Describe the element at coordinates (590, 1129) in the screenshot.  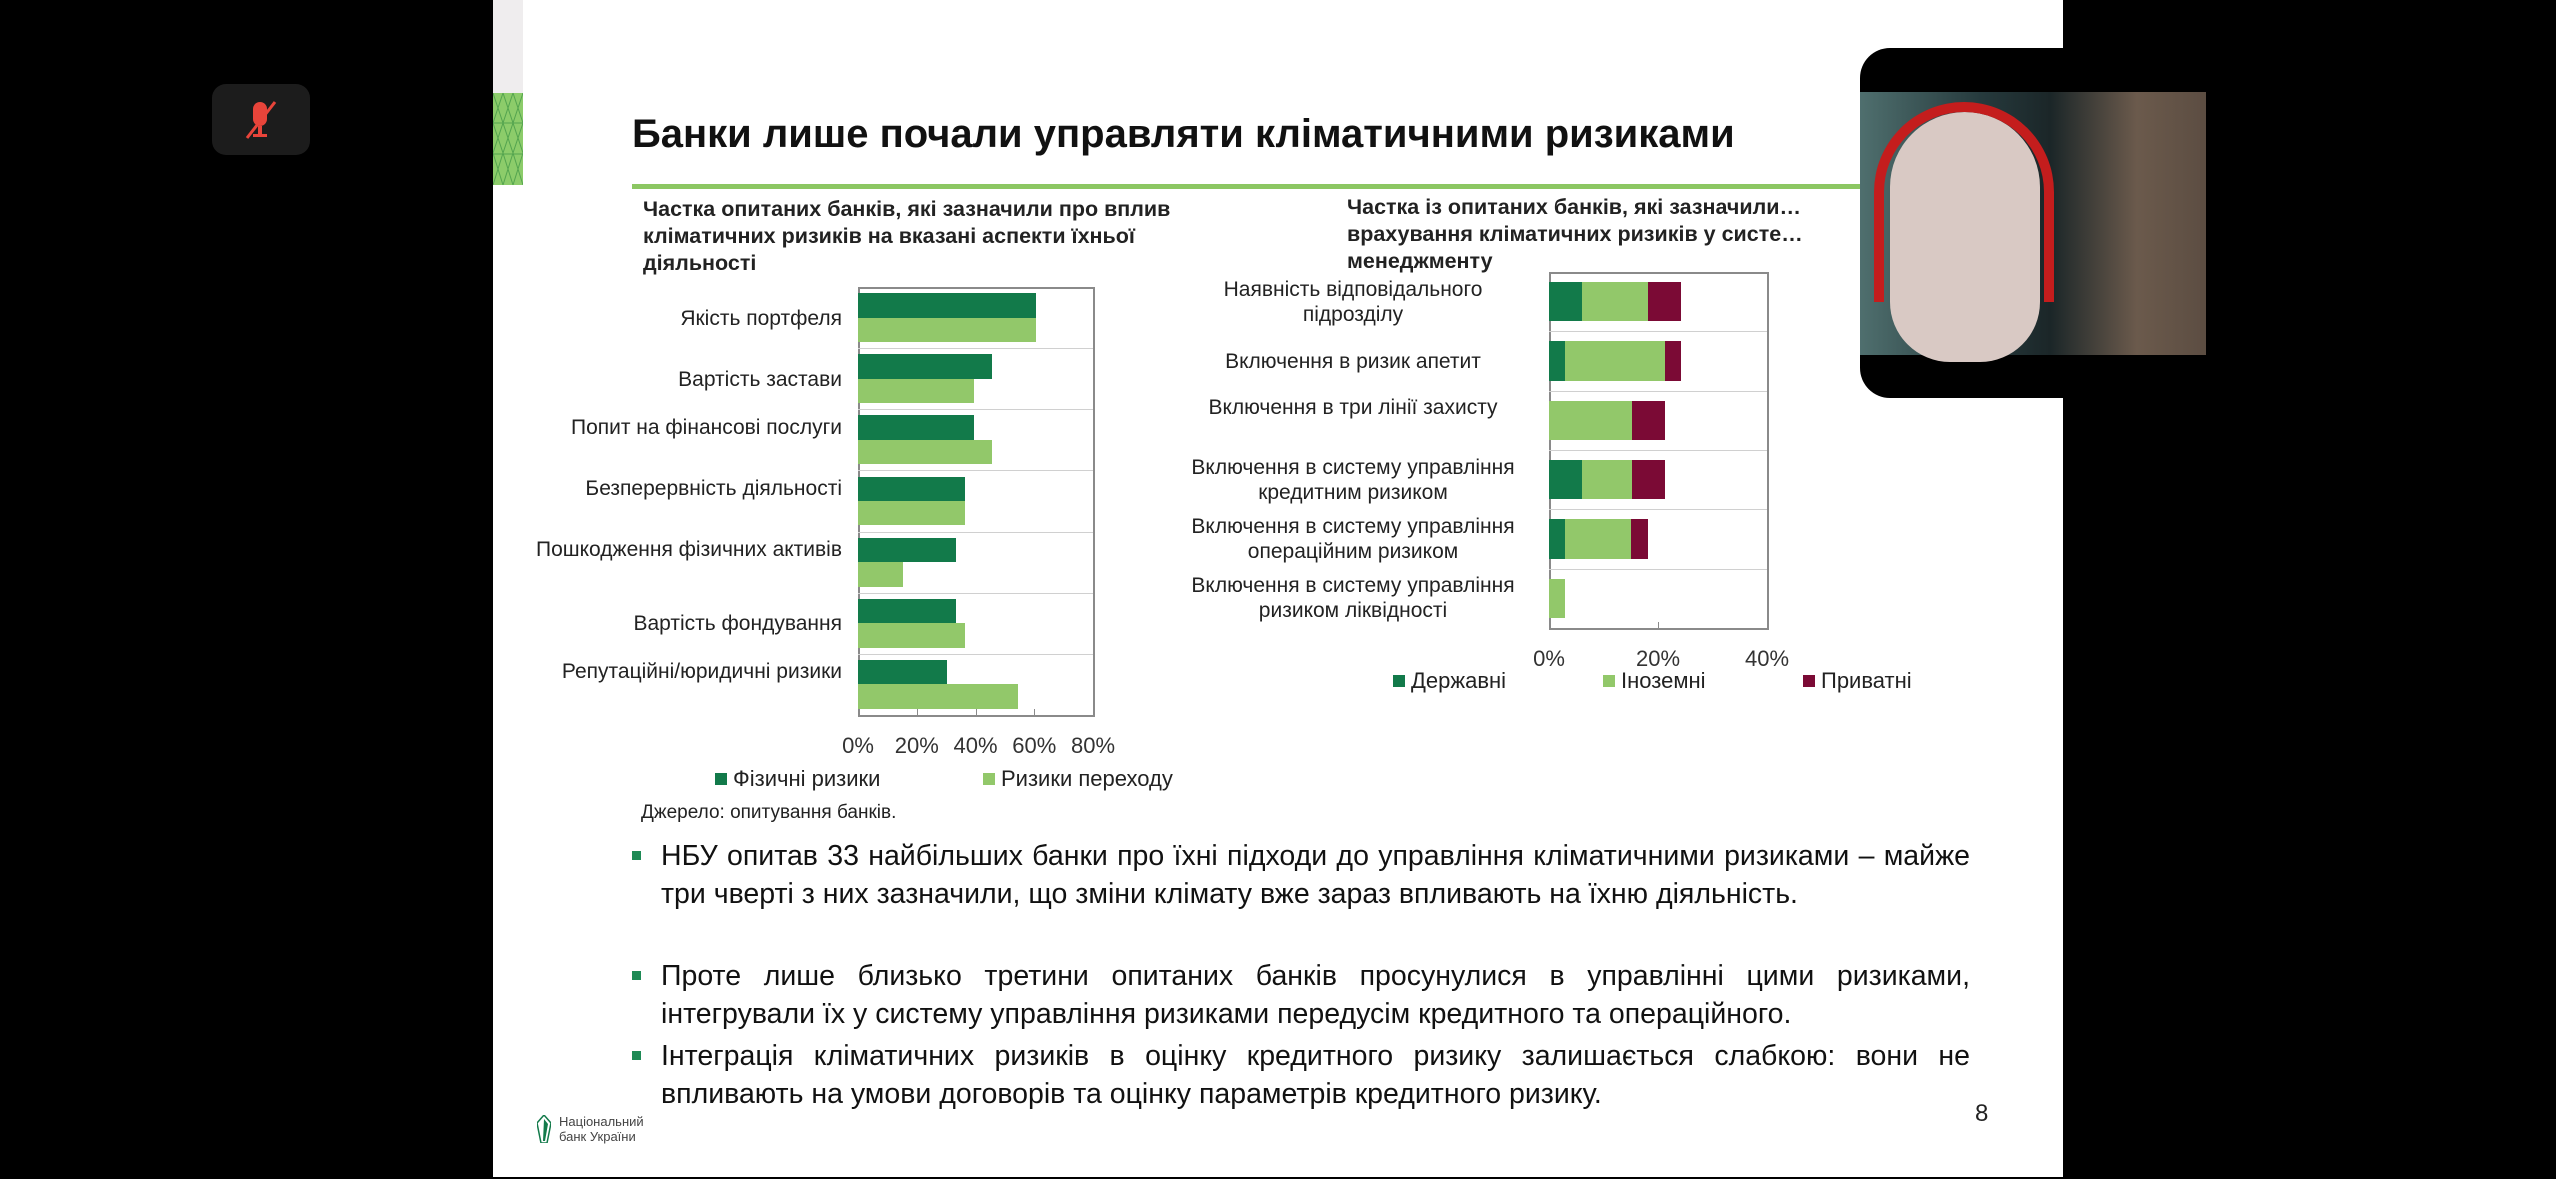
I see `nbu-logo: Національний банк України` at that location.